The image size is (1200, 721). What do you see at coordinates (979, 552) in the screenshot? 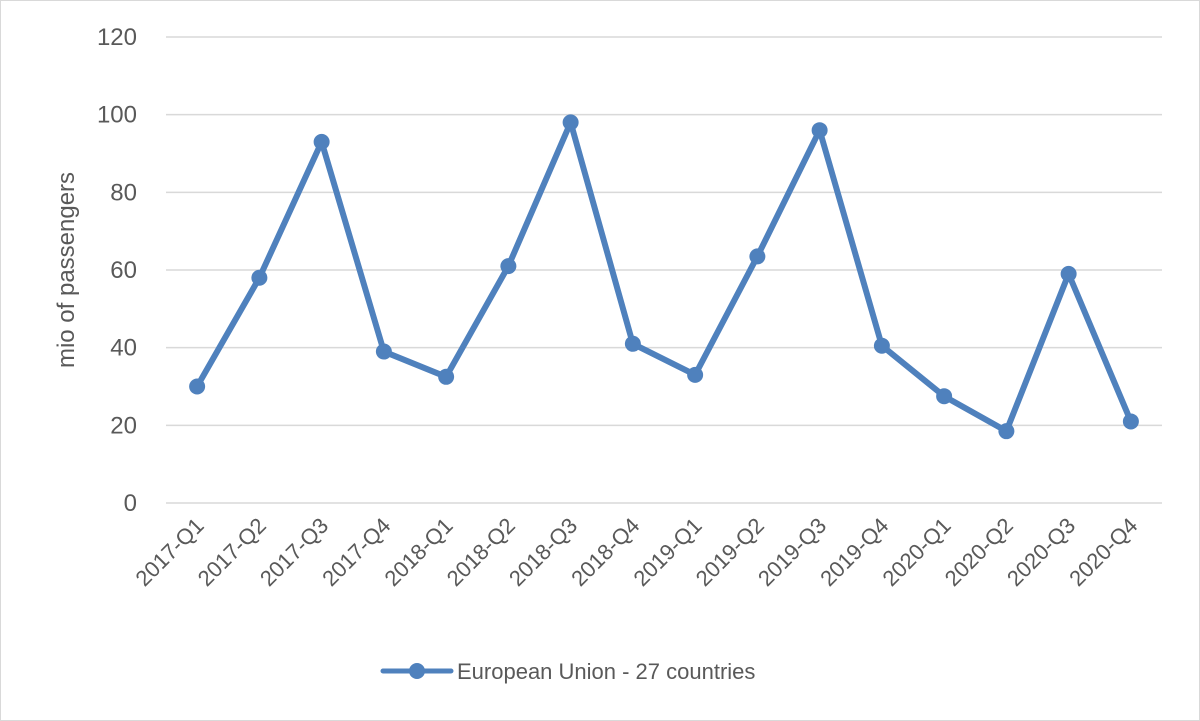
I see `x-tick-label: 2020-Q2` at bounding box center [979, 552].